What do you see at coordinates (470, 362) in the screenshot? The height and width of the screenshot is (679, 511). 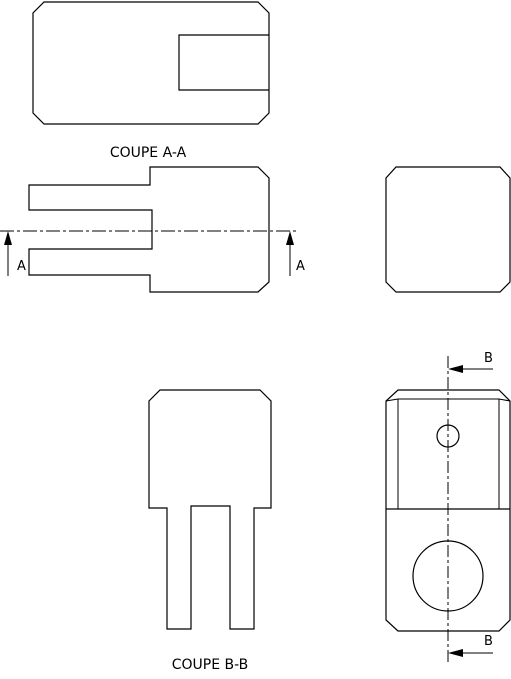 I see `section-arrow-b-top: B` at bounding box center [470, 362].